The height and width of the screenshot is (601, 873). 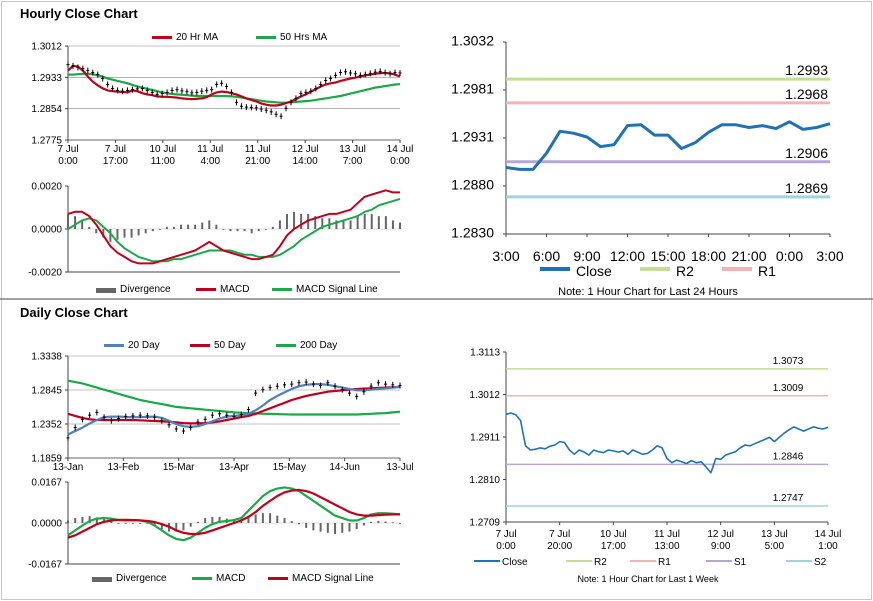 I want to click on hourly-24h-x-tick-label: 12:00, so click(x=627, y=256).